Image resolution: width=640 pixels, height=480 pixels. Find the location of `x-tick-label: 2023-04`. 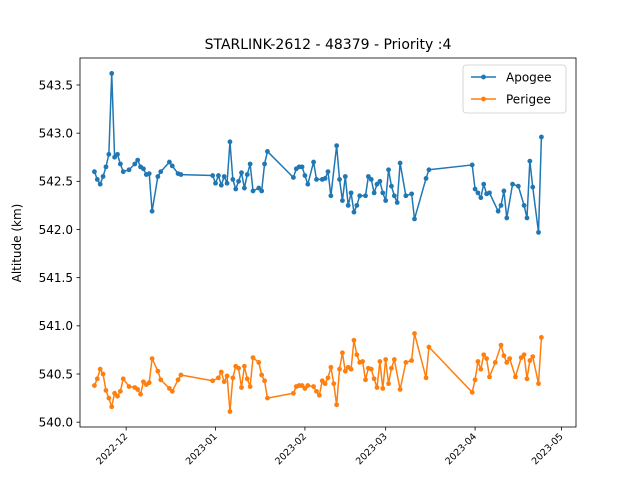

x-tick-label: 2023-04 is located at coordinates (461, 449).